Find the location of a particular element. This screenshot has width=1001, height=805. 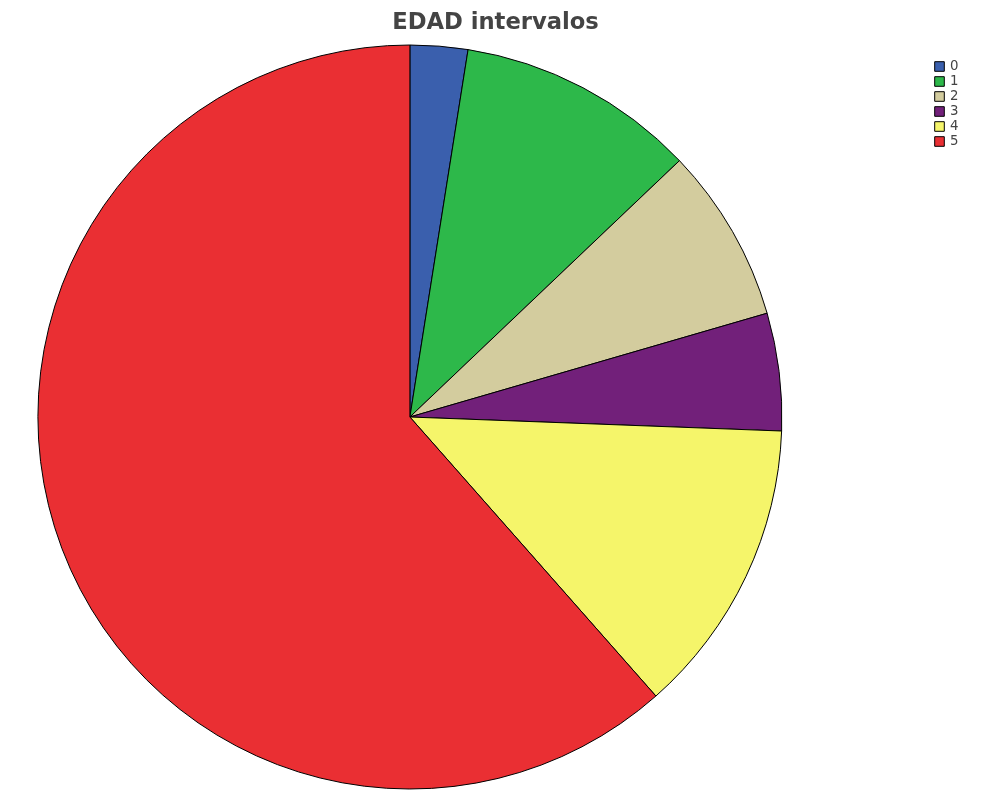

legend-label: 2 is located at coordinates (955, 95).